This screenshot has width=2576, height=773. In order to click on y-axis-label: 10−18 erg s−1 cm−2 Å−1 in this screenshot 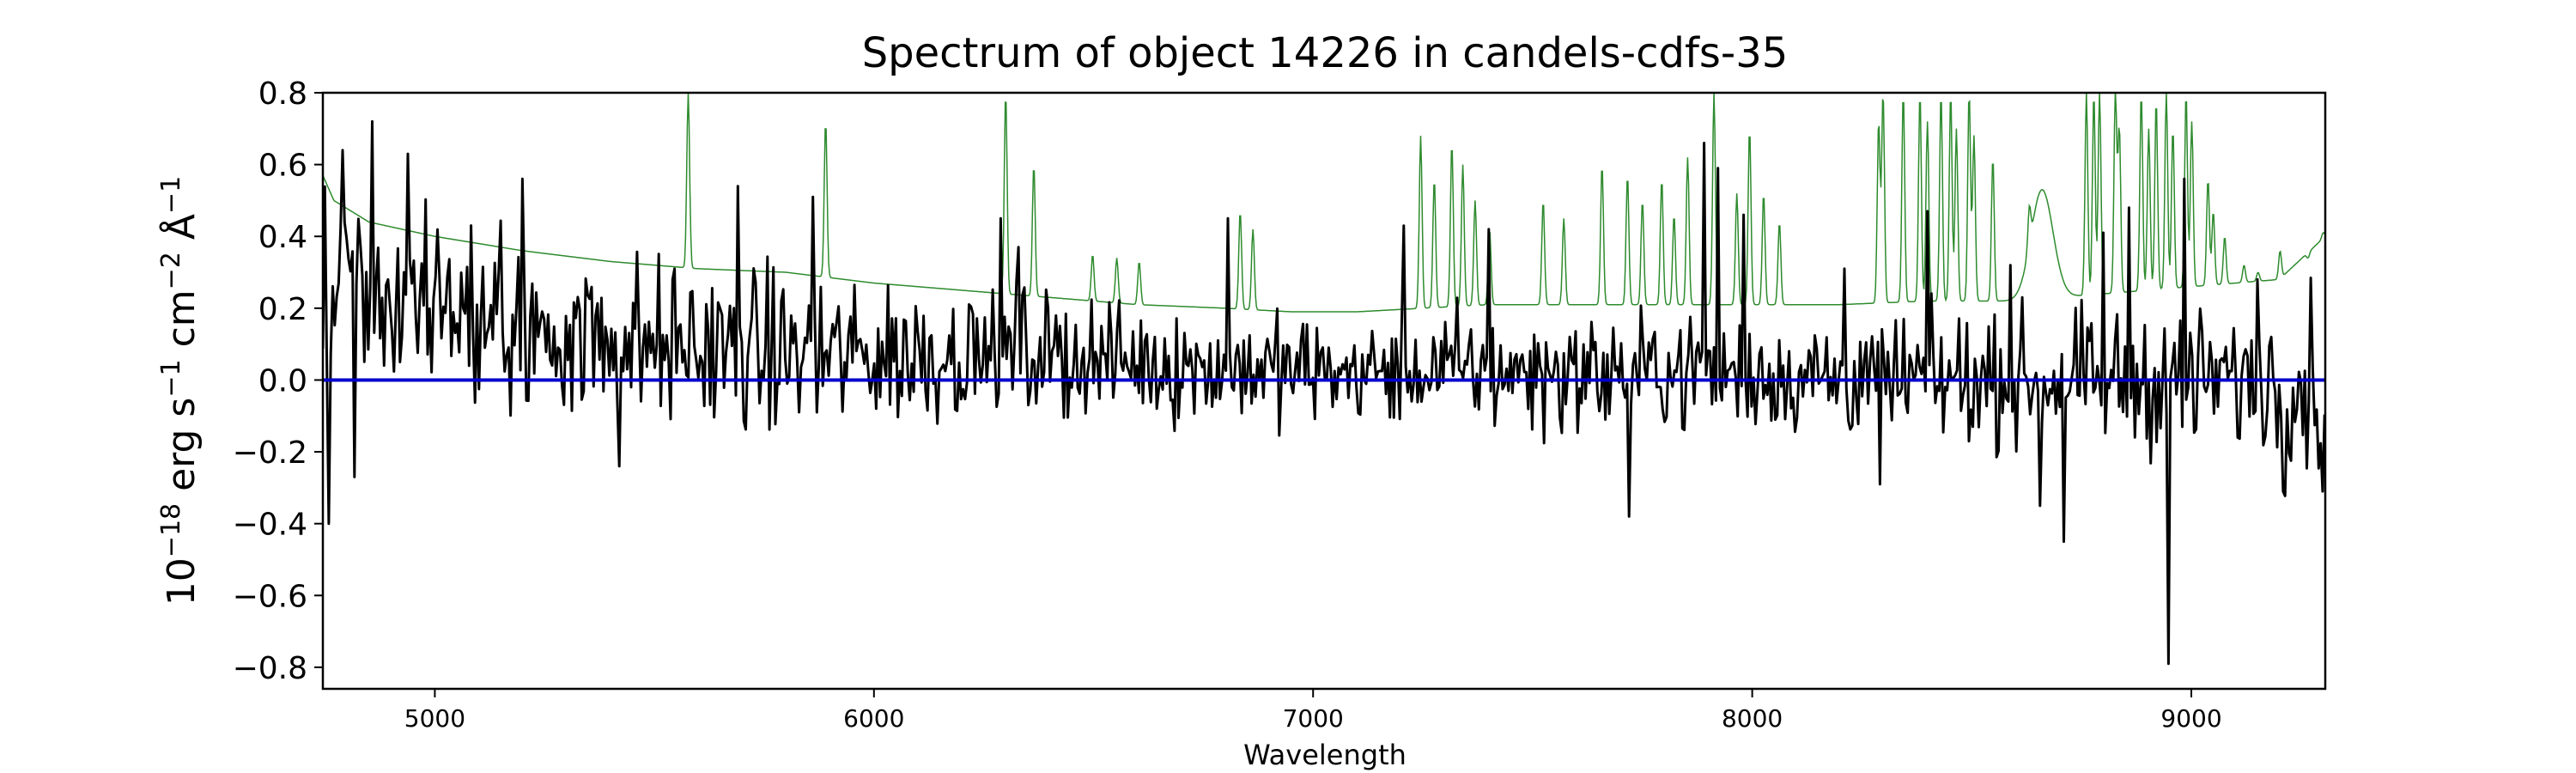, I will do `click(180, 391)`.